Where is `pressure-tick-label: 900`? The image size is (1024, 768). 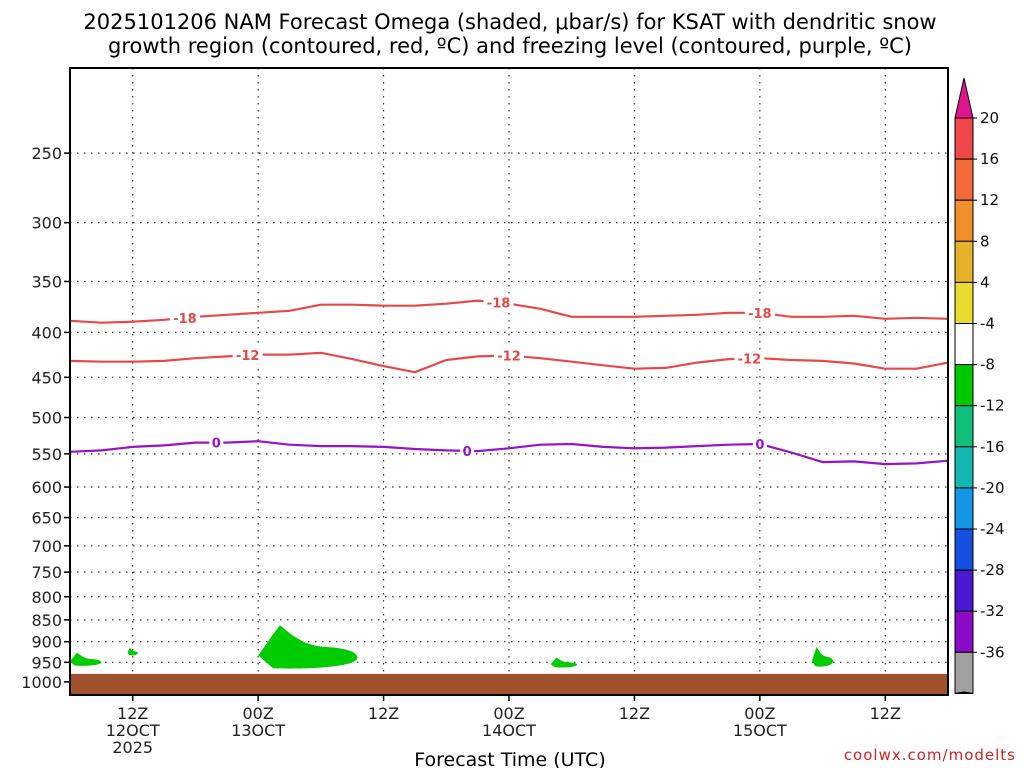 pressure-tick-label: 900 is located at coordinates (46, 642).